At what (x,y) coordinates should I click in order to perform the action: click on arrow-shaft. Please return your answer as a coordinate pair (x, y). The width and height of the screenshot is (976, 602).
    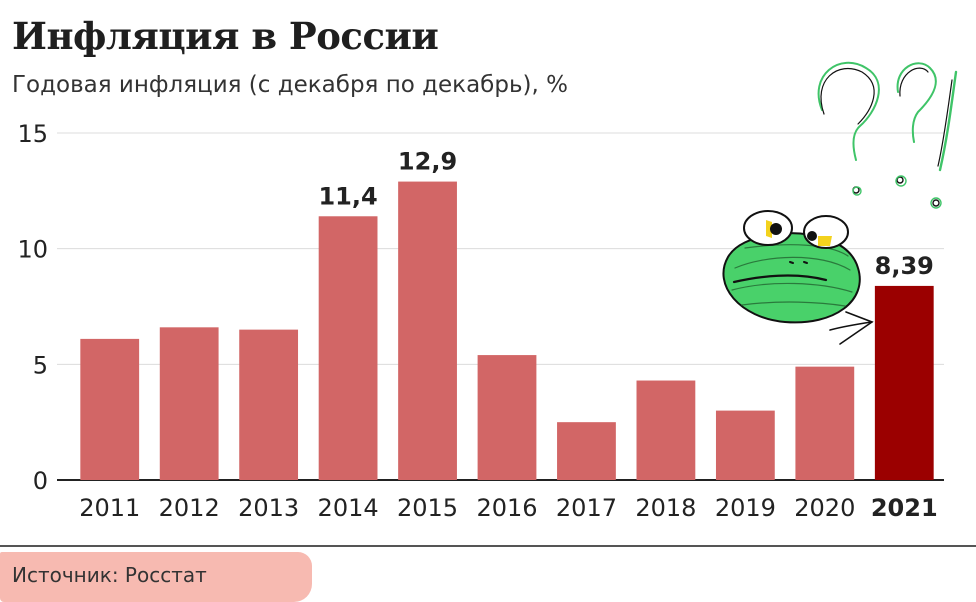
    Looking at the image, I should click on (851, 326).